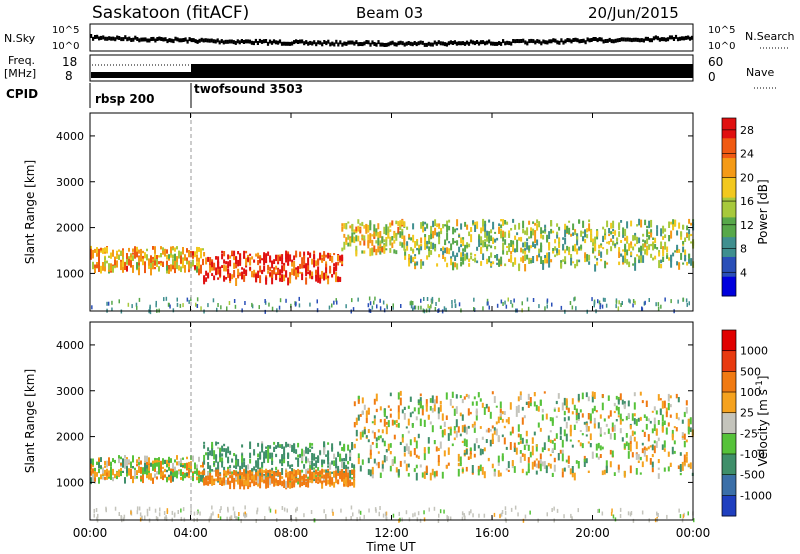 The width and height of the screenshot is (800, 554). What do you see at coordinates (390, 547) in the screenshot?
I see `x-axis-label: Time UT` at bounding box center [390, 547].